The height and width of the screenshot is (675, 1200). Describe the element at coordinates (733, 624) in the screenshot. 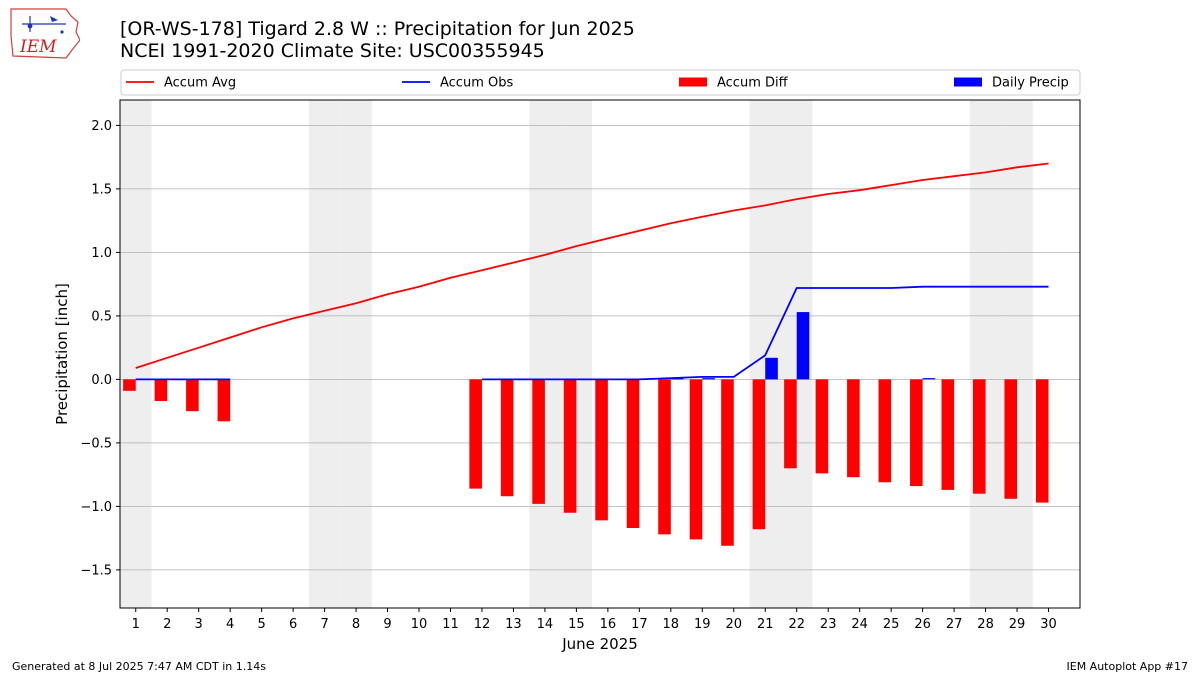

I see `x-tick-label: 20` at that location.